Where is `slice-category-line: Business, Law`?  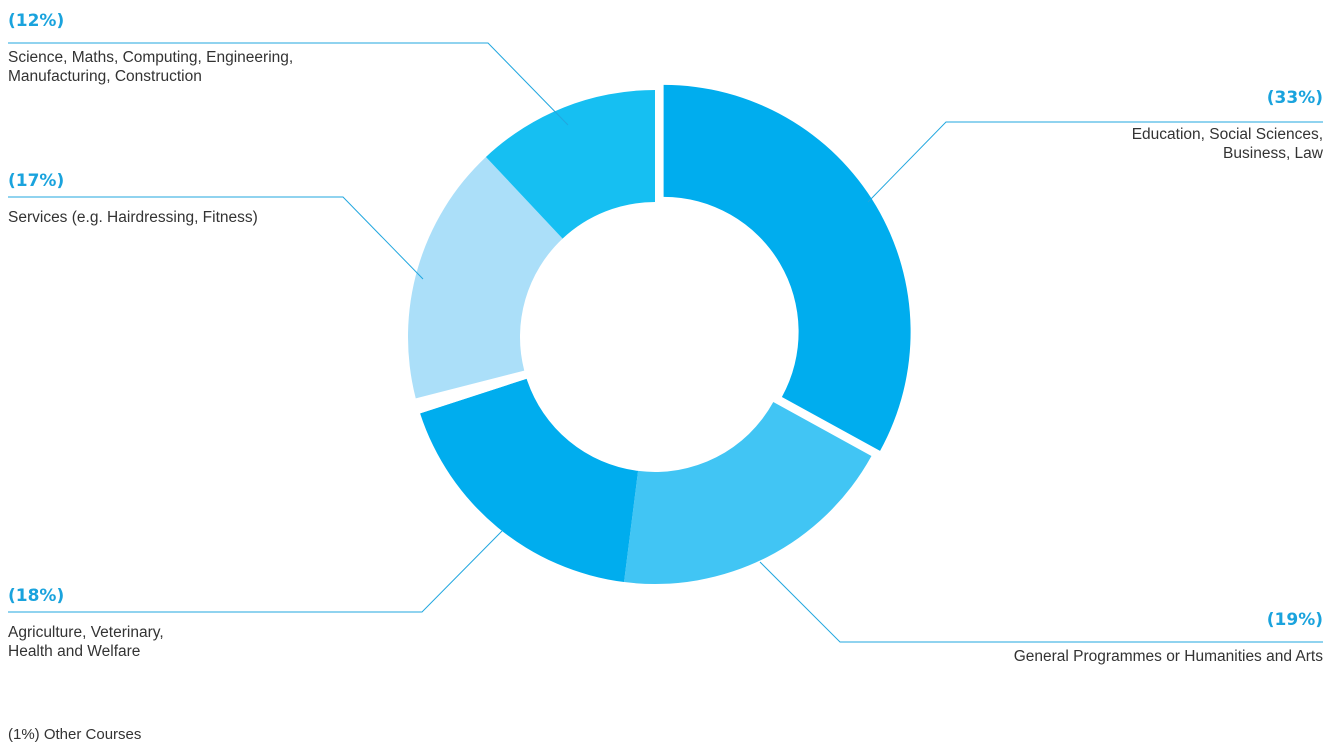
slice-category-line: Business, Law is located at coordinates (1273, 153).